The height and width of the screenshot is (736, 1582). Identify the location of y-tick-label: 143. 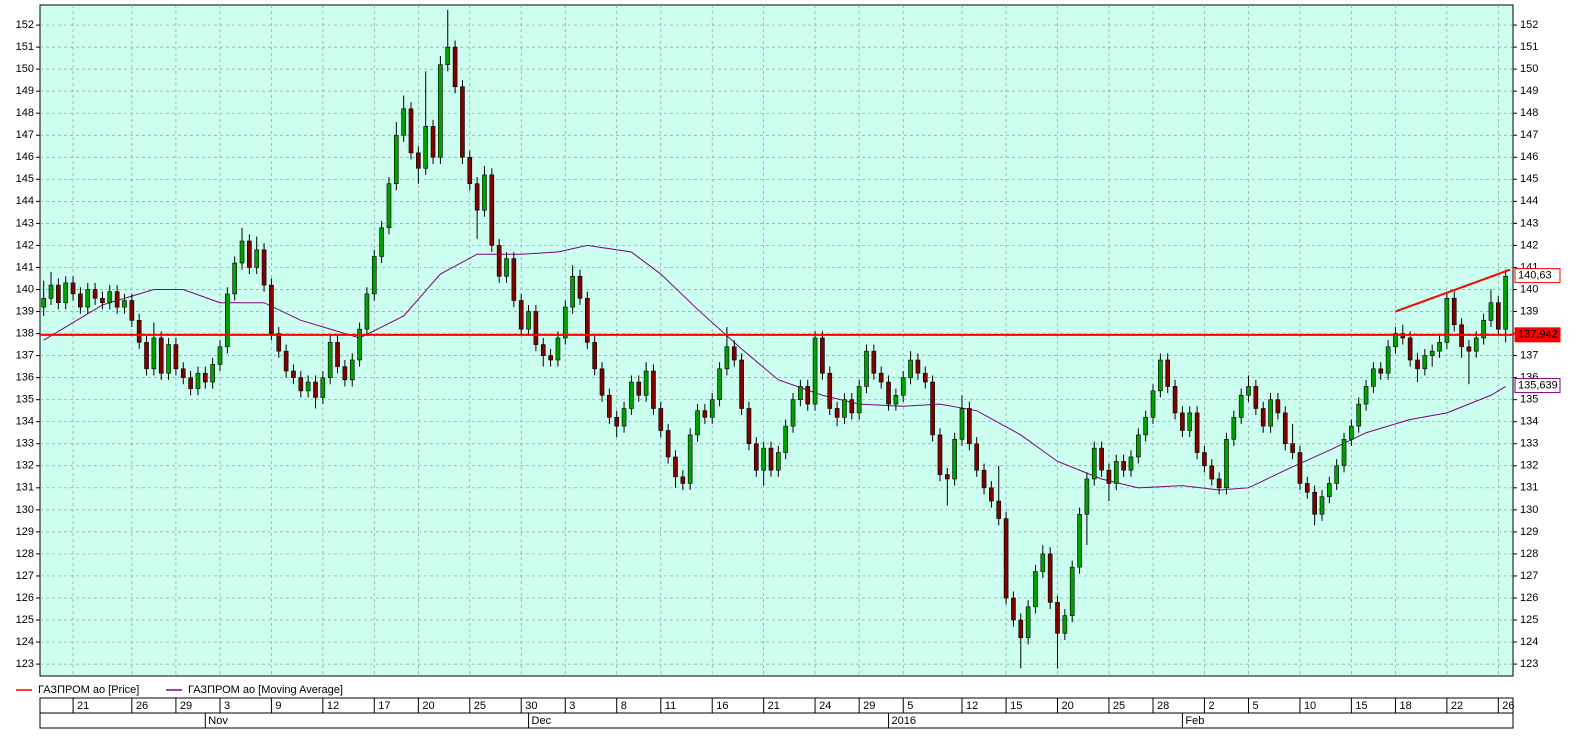
(1529, 223).